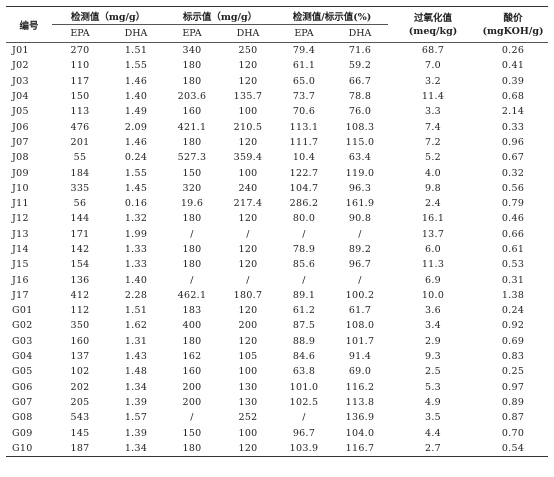  What do you see at coordinates (20, 81) in the screenshot?
I see `cell-sample-id: J03` at bounding box center [20, 81].